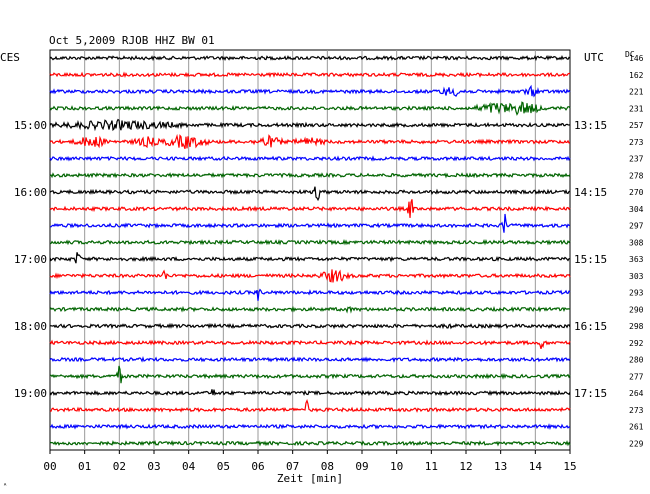 The width and height of the screenshot is (650, 494). Describe the element at coordinates (49, 466) in the screenshot. I see `x-tick-label: 00` at that location.